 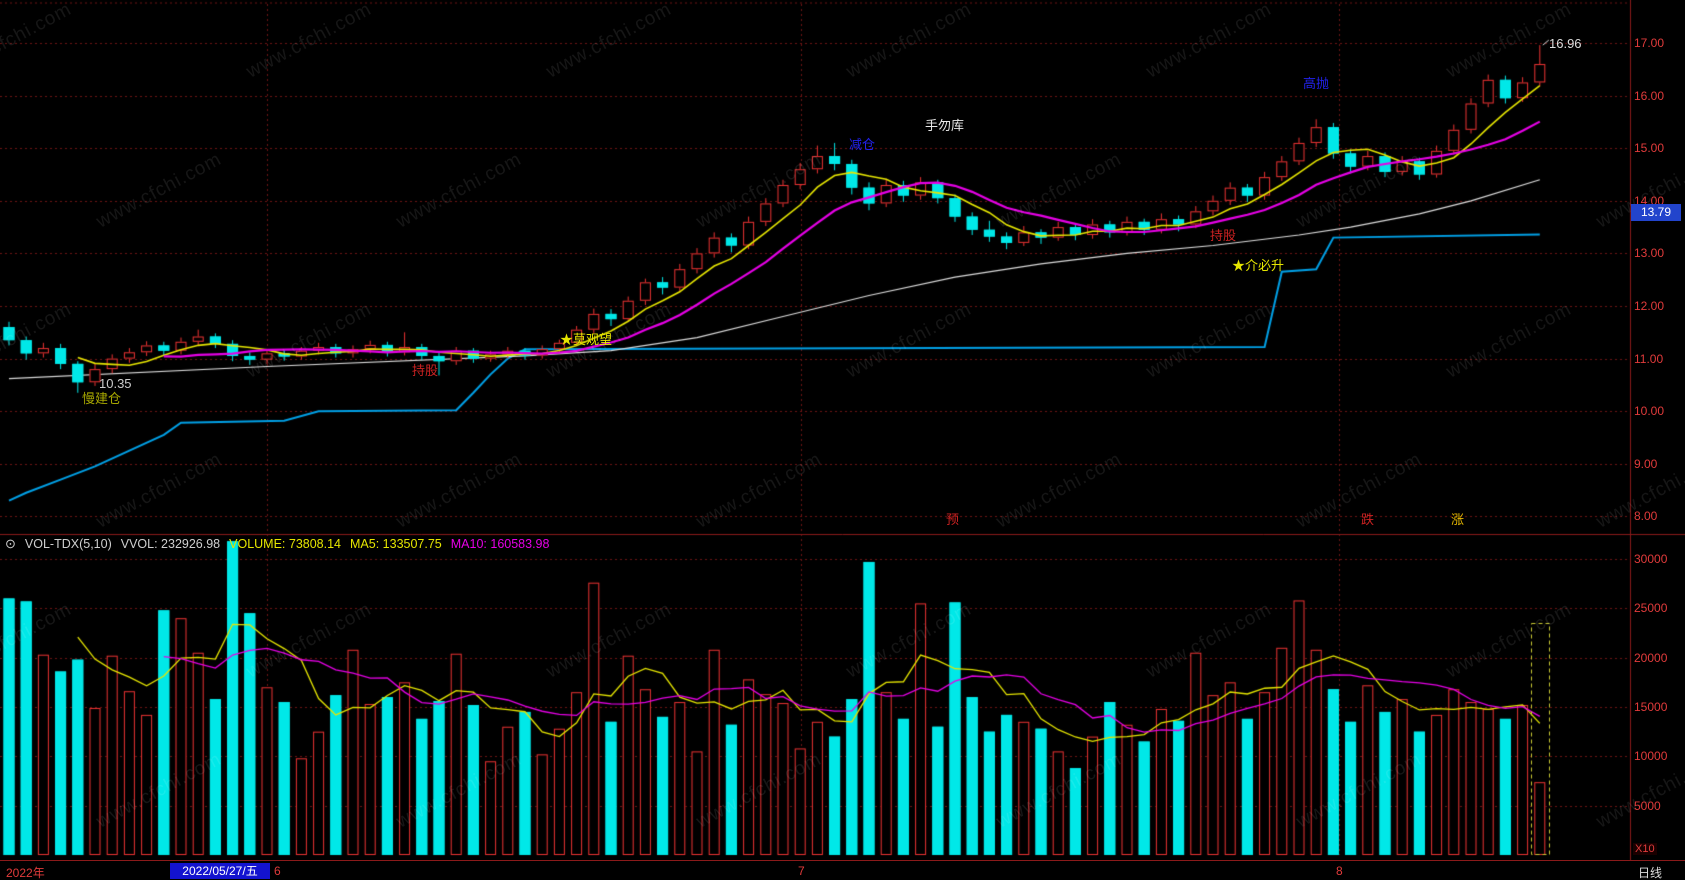 I want to click on price-axis-label: 8.00, so click(x=1646, y=516).